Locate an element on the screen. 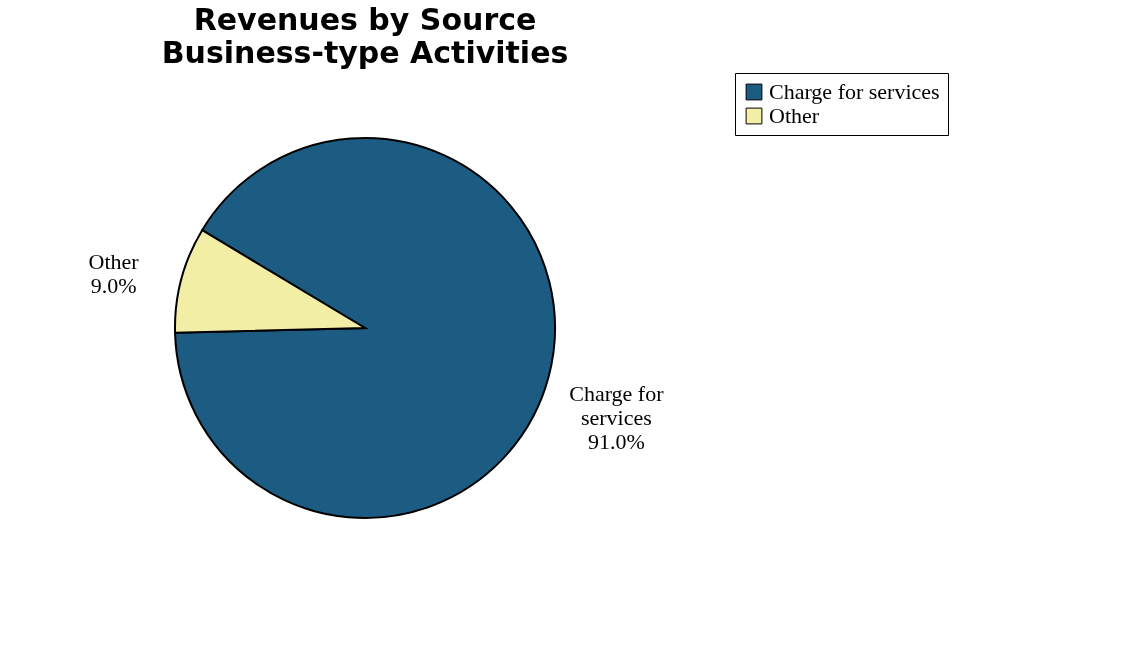 Image resolution: width=1147 pixels, height=648 pixels. legend-label: Other is located at coordinates (794, 115).